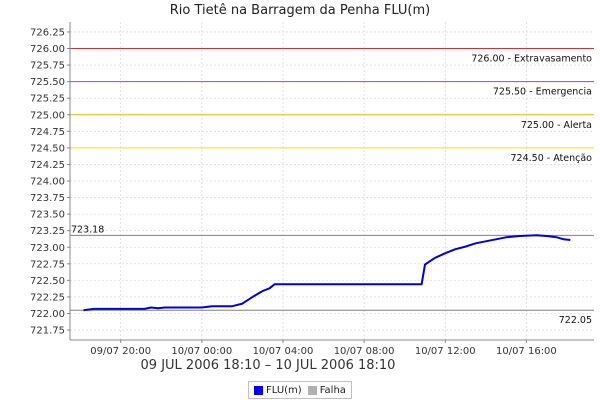 Image resolution: width=600 pixels, height=400 pixels. I want to click on y-tick-label: 726.00, so click(47, 49).